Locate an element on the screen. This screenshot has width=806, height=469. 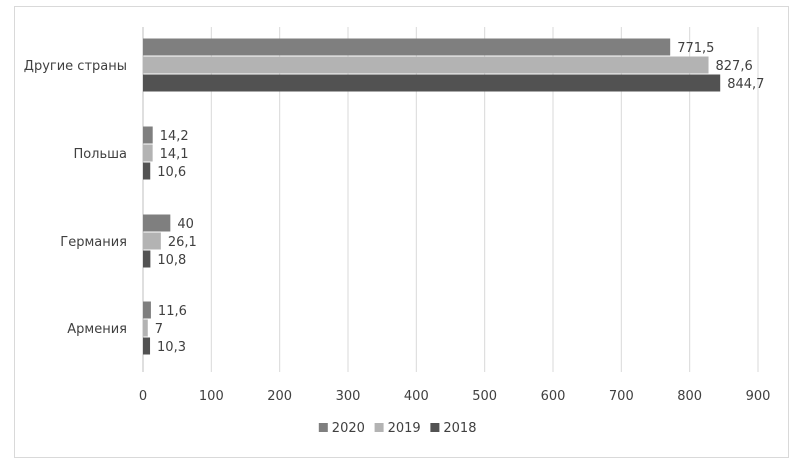
x-tick-label: 400 is located at coordinates (416, 396).